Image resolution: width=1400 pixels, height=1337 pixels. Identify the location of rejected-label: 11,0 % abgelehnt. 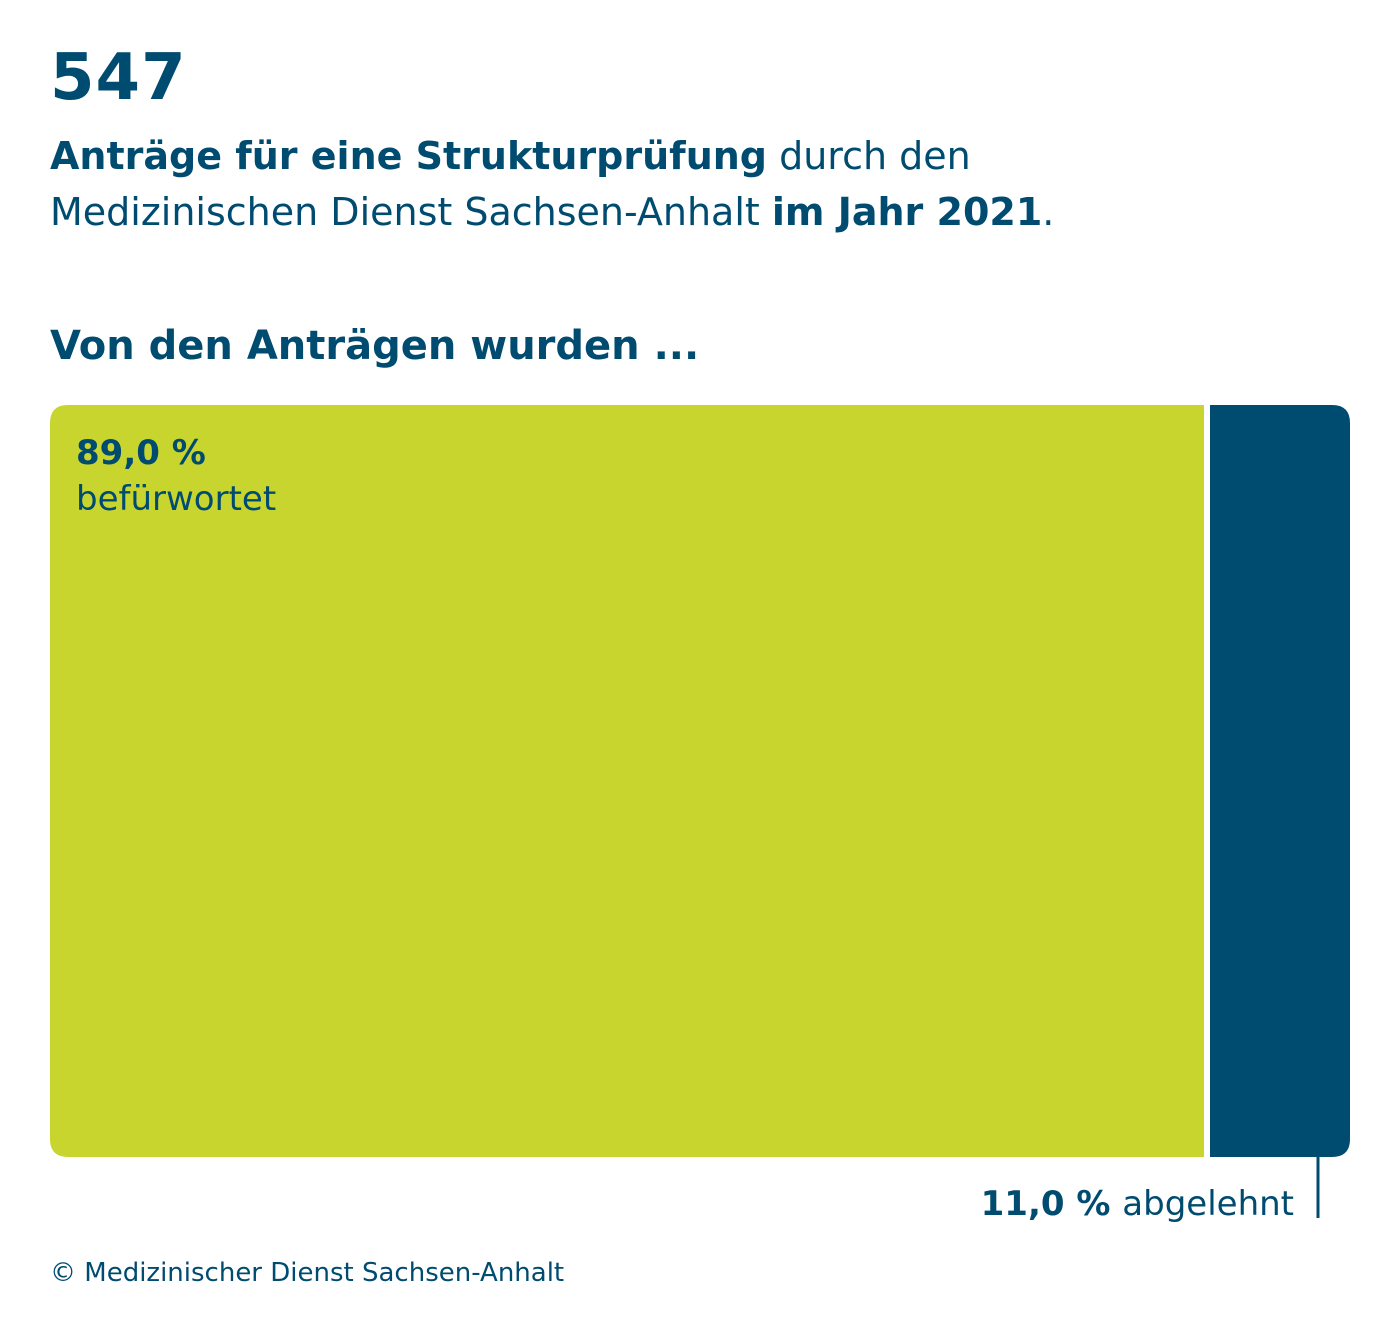
(1137, 1204).